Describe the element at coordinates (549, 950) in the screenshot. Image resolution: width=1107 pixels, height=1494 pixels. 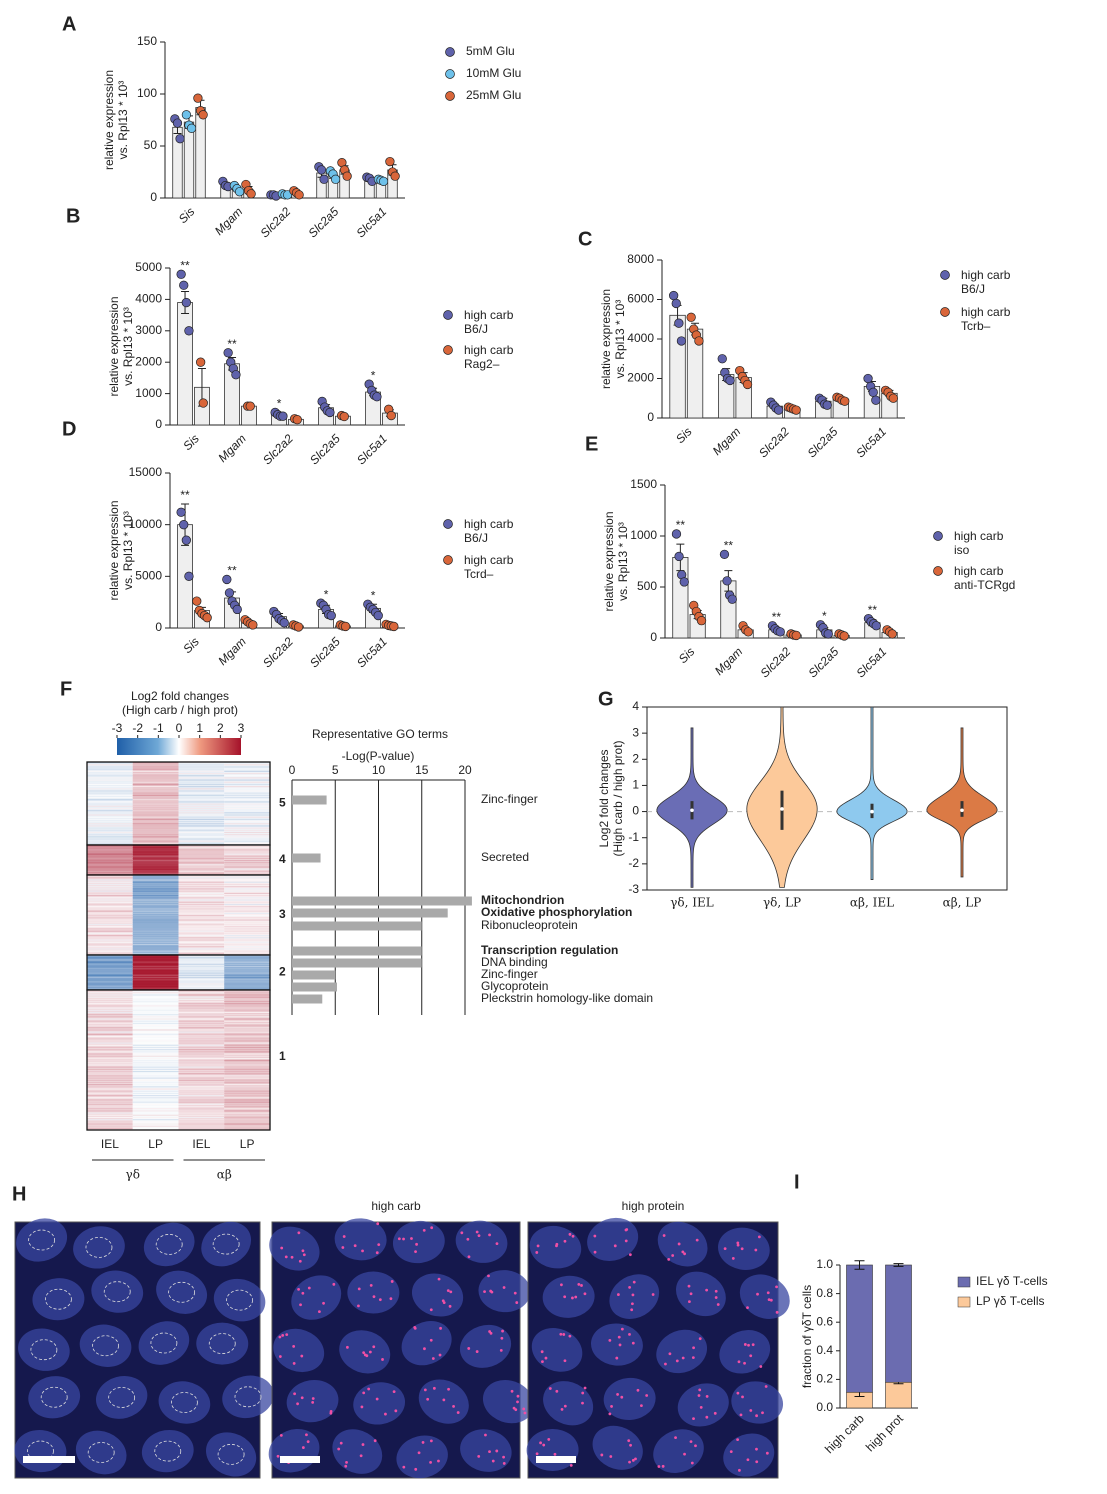
I see `term-label: Transcription regulation` at that location.